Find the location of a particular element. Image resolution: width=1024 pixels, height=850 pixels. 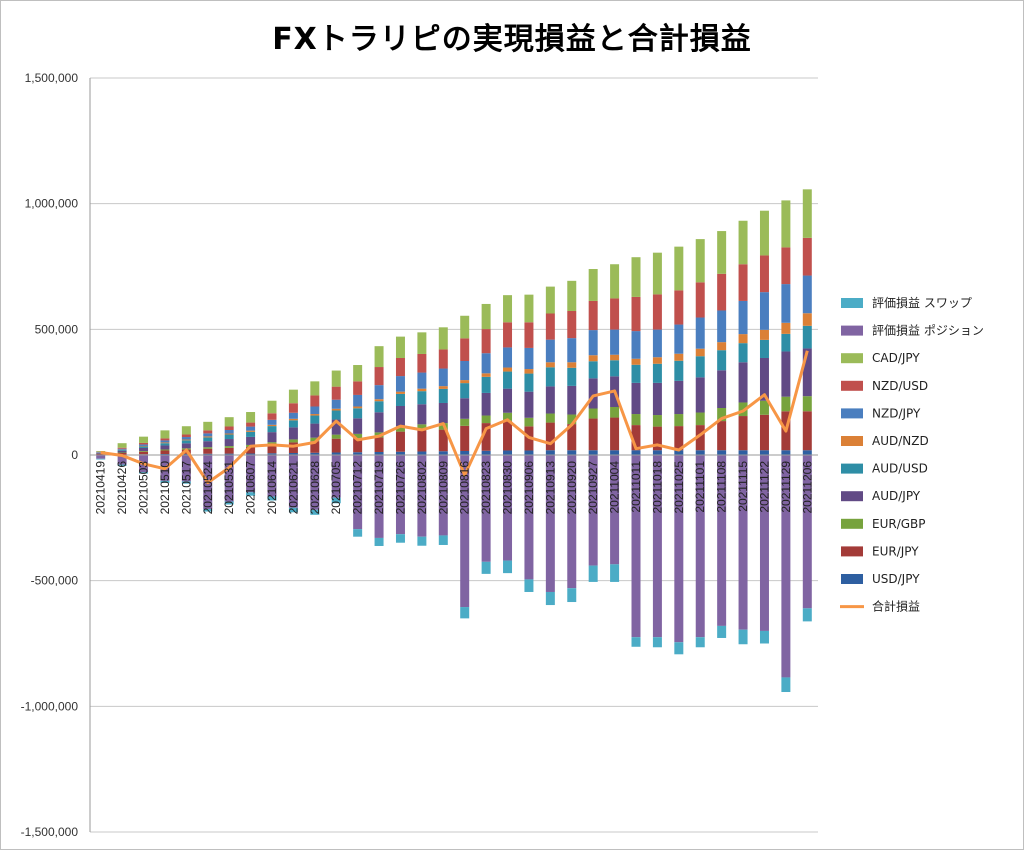

x-tick-label: 20210816 is located at coordinates (465, 488).